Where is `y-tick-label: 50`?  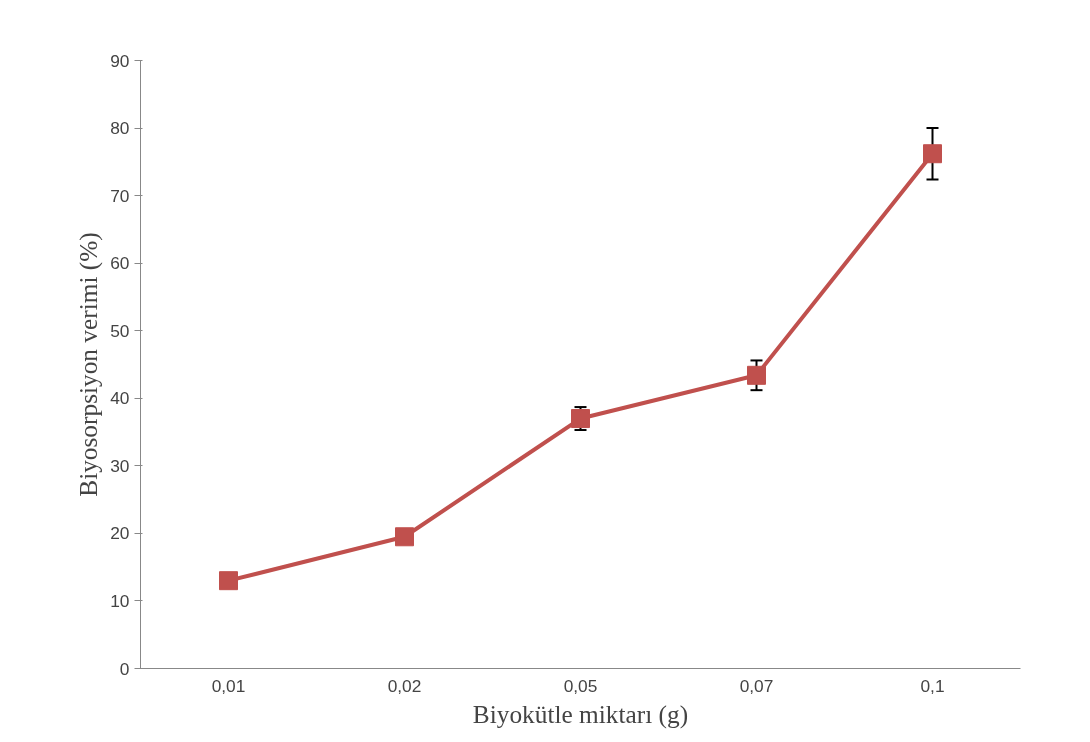 y-tick-label: 50 is located at coordinates (120, 330).